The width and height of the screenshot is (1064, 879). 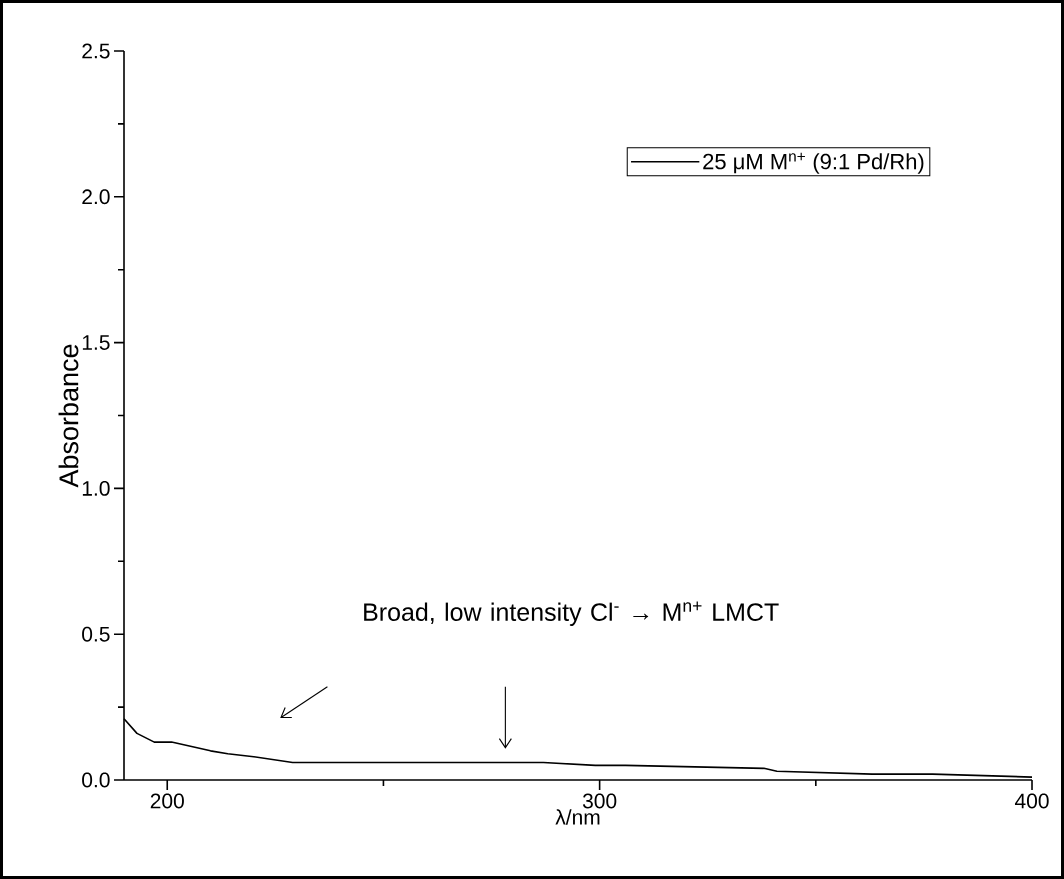 I want to click on x-tick-label: 200, so click(x=167, y=801).